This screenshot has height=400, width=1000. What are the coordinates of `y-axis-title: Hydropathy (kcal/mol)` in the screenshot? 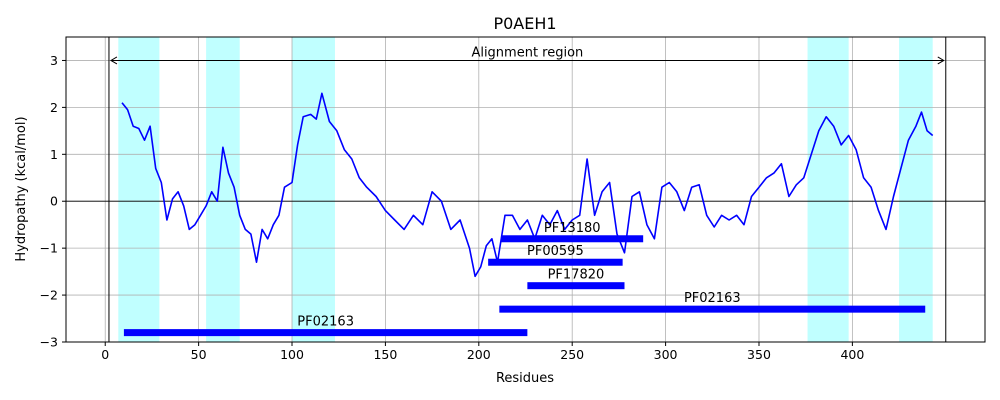 It's located at (21, 188).